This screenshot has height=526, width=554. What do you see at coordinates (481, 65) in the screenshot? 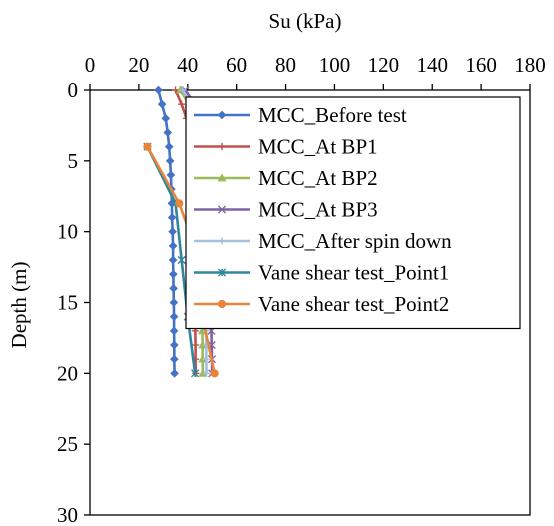
I see `x-tick-label: 160` at bounding box center [481, 65].